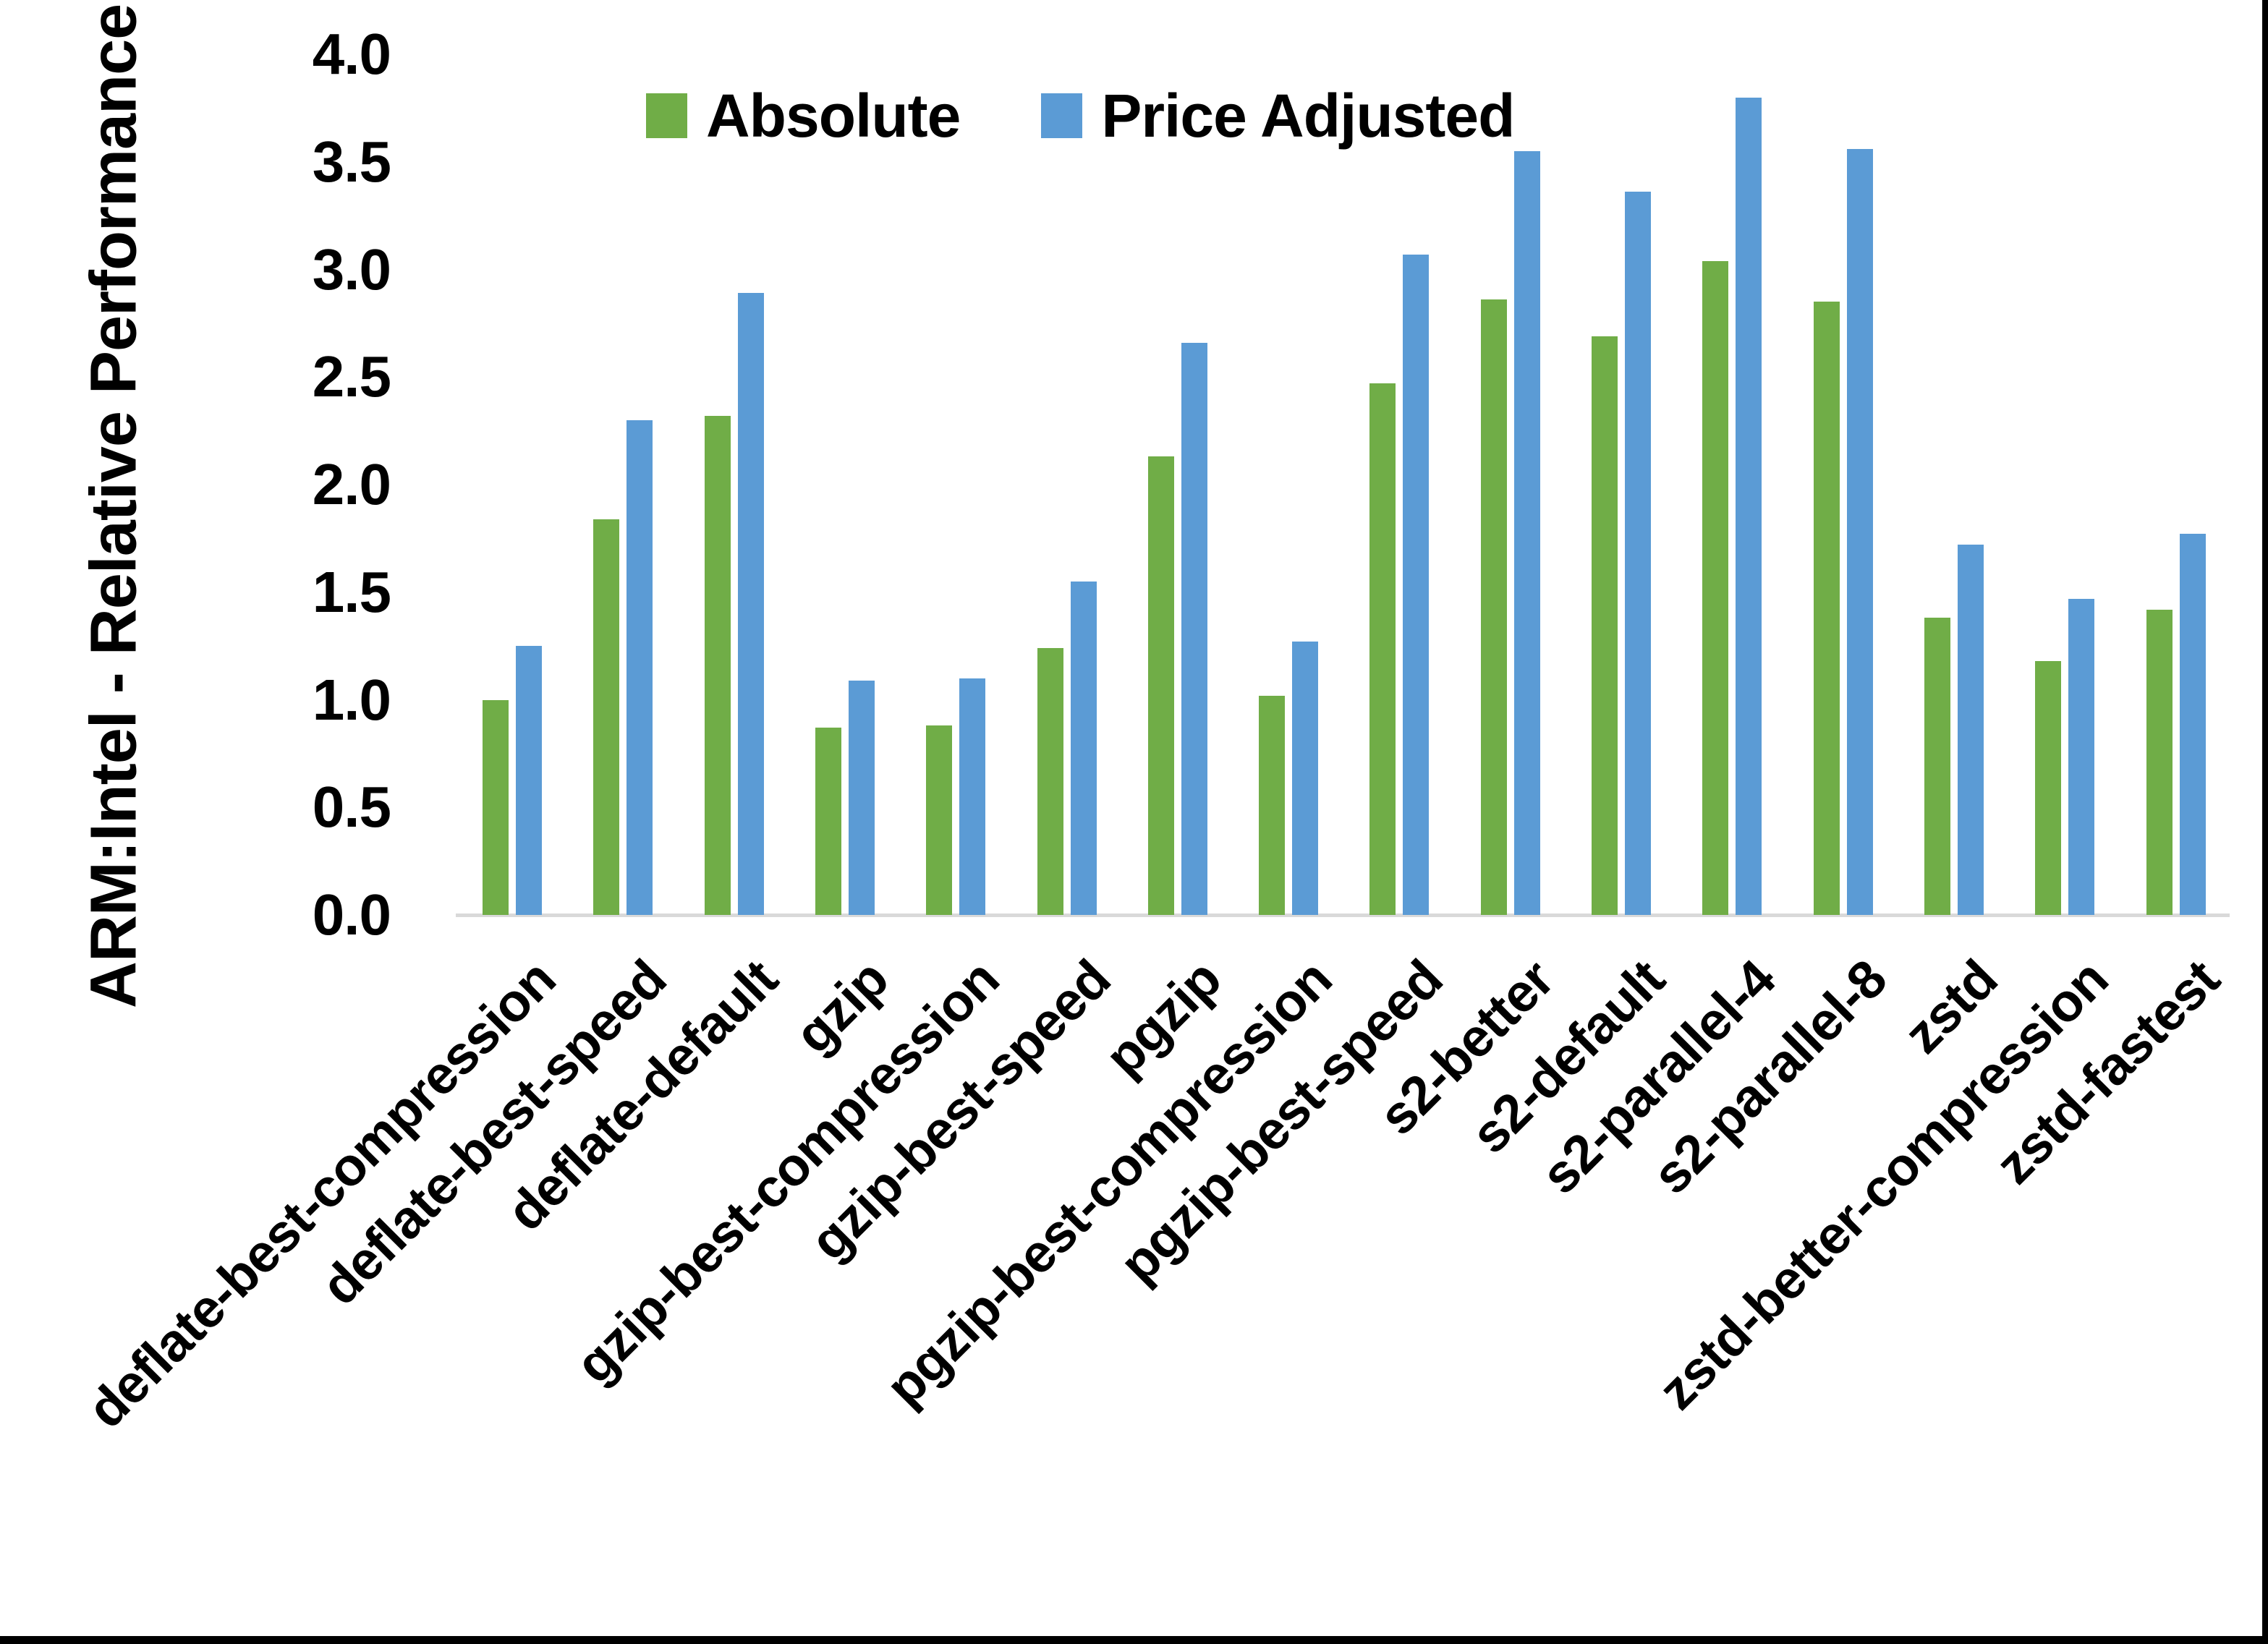  What do you see at coordinates (1083, 748) in the screenshot?
I see `bar-price-adjusted-gzip-best-speed` at bounding box center [1083, 748].